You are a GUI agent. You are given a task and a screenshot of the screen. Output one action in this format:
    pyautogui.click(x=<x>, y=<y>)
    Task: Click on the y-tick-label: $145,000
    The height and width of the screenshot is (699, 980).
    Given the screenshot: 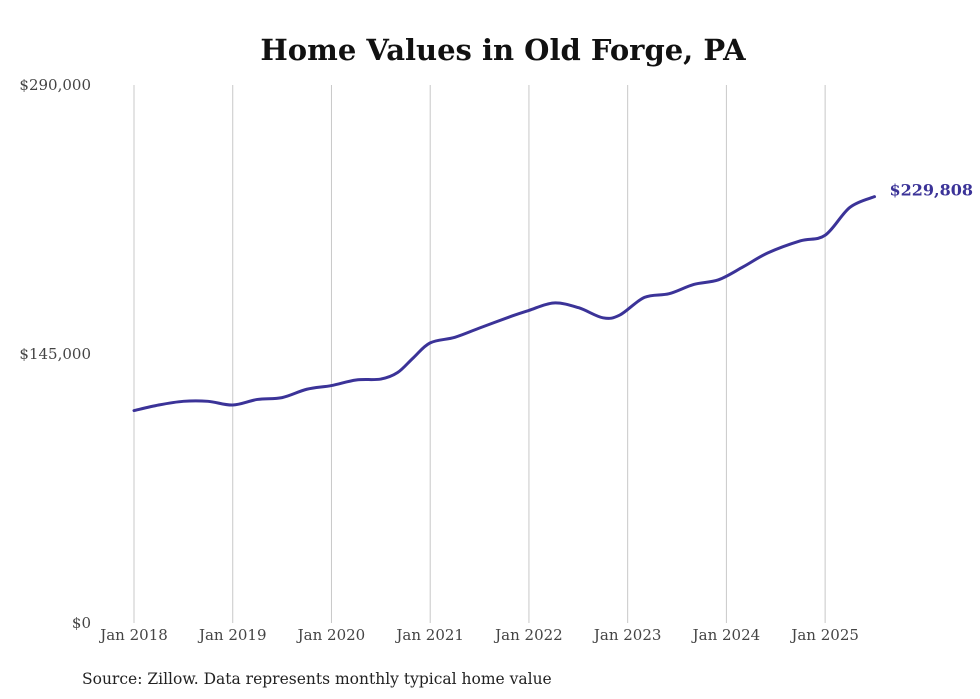 What is the action you would take?
    pyautogui.click(x=55, y=354)
    